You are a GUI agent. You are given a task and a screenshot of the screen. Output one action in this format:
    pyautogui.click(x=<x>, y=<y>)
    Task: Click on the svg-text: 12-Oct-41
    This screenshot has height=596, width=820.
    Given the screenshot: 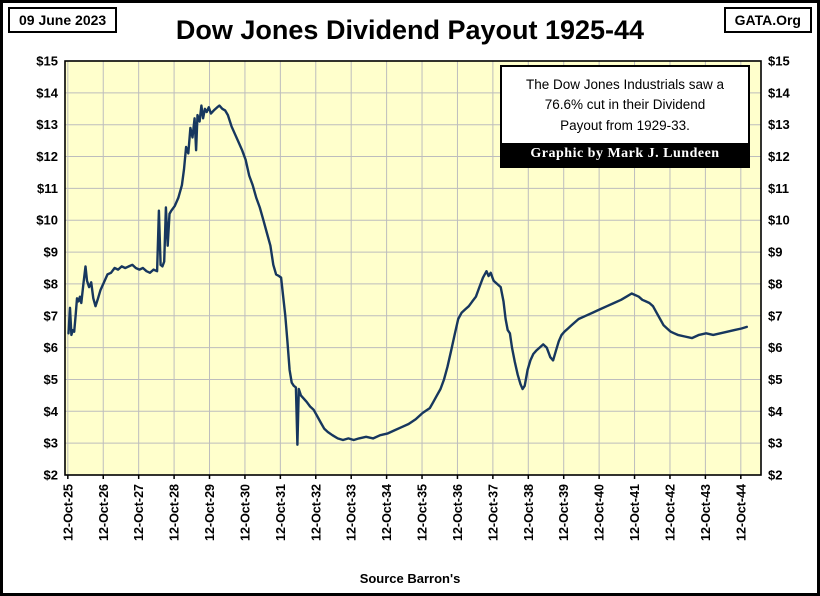 What is the action you would take?
    pyautogui.click(x=635, y=512)
    